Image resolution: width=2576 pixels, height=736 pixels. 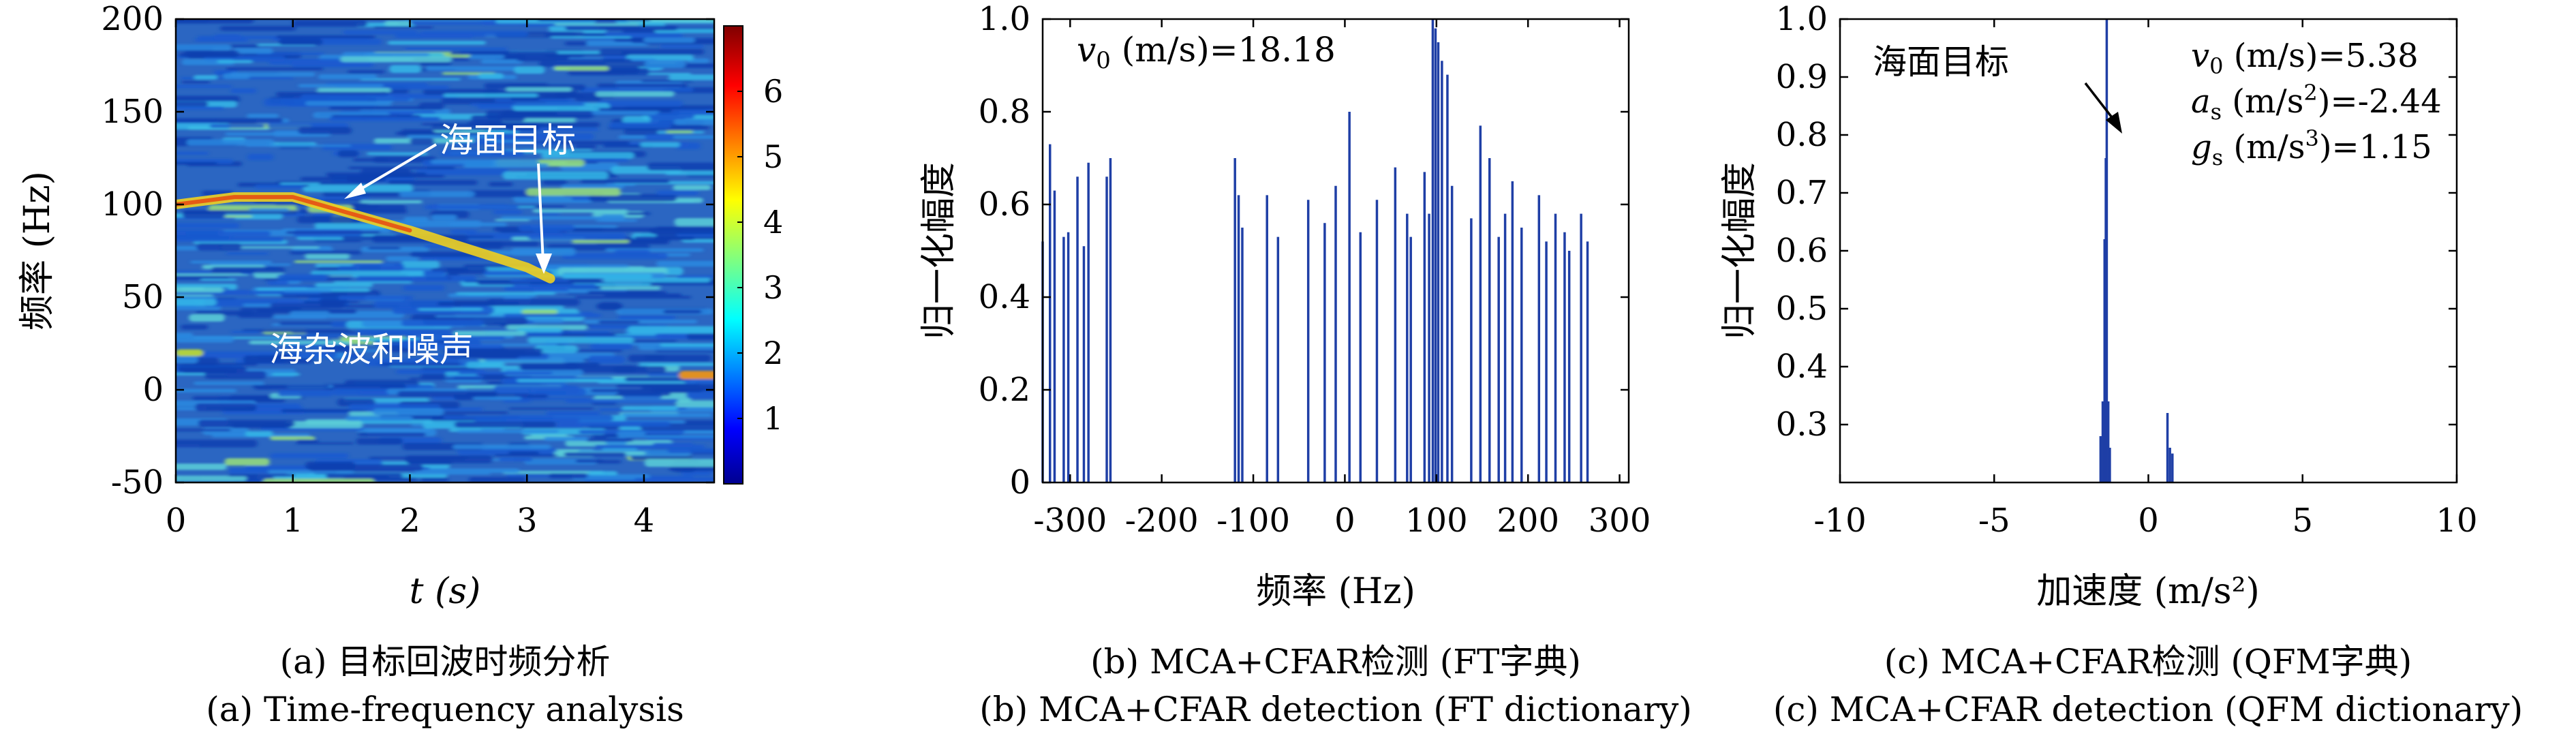 I want to click on caption-a-en: (a) Time-frequency analysis, so click(x=445, y=710).